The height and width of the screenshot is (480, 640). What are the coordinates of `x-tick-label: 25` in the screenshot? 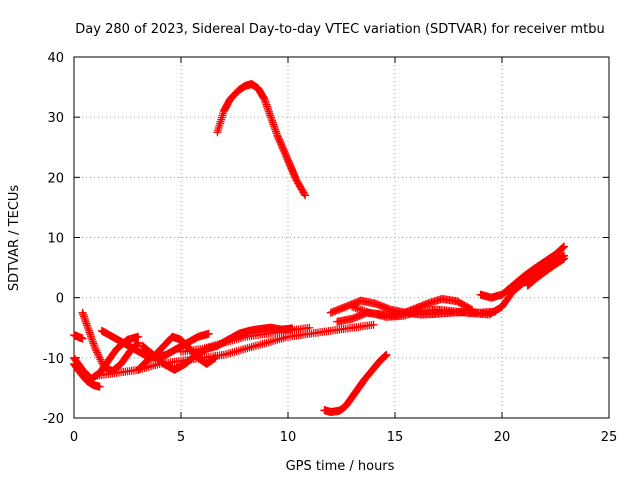 It's located at (609, 437).